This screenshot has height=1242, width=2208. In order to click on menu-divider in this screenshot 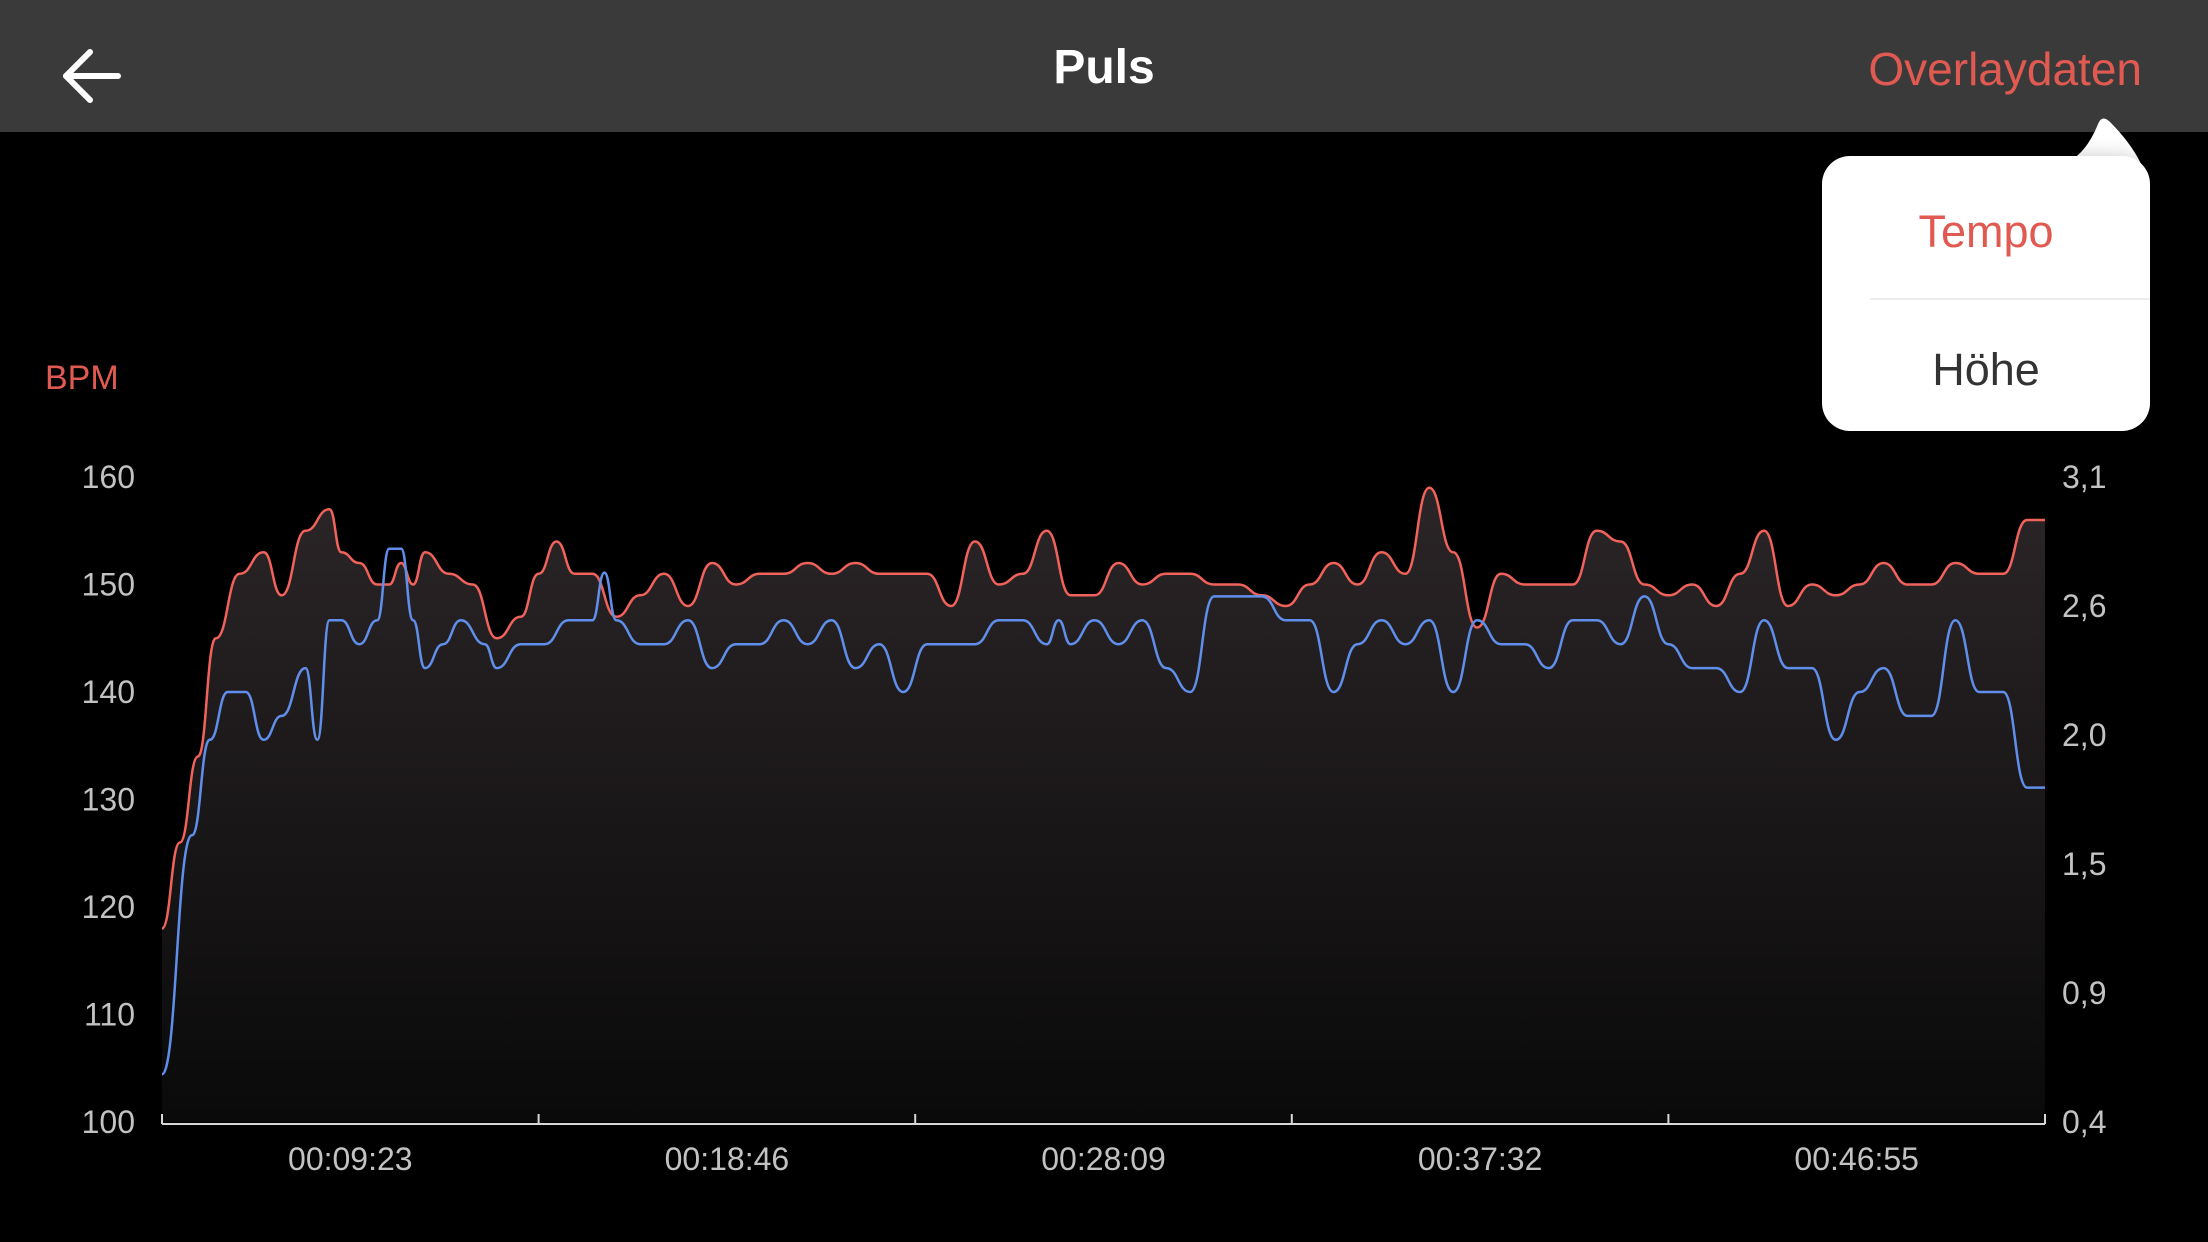, I will do `click(2010, 299)`.